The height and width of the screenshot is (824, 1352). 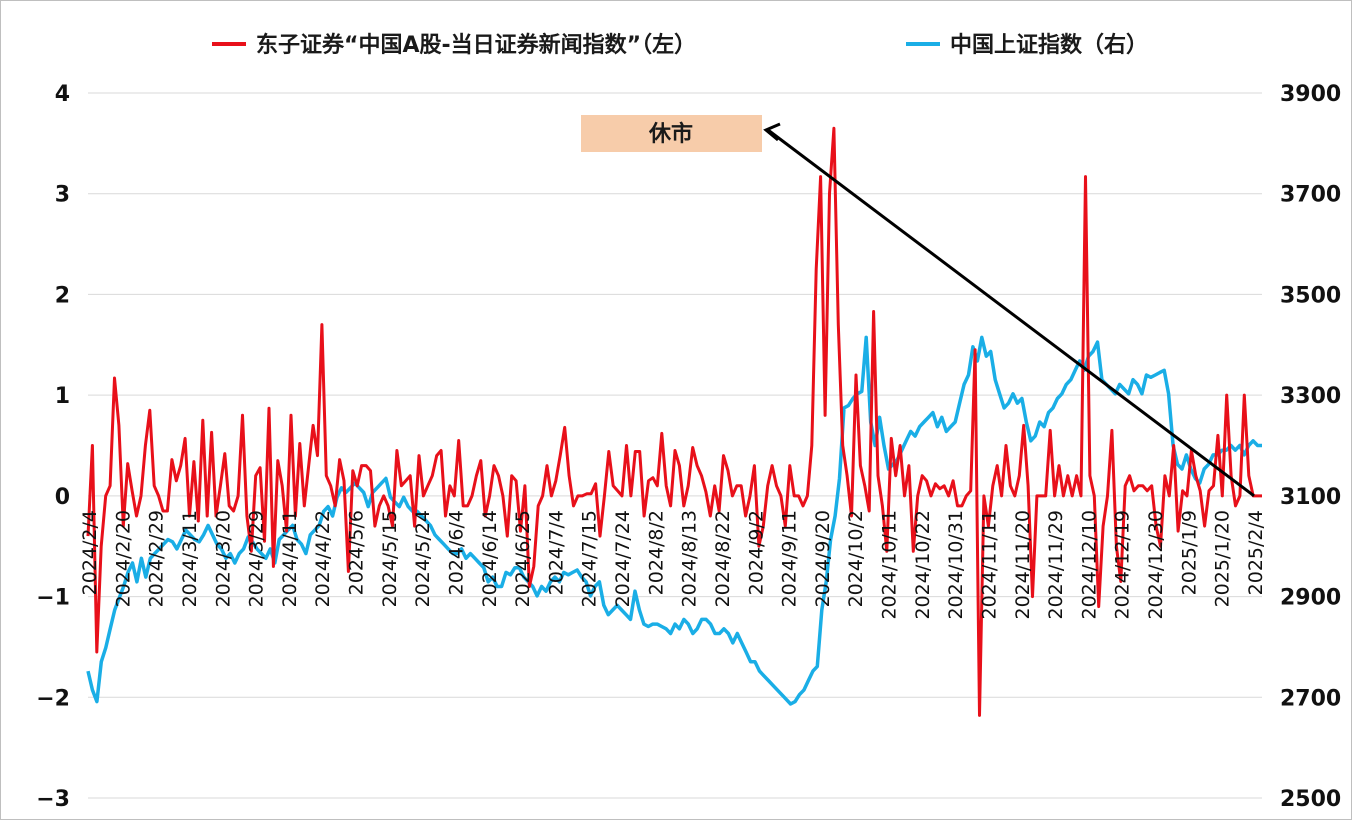 I want to click on left-tick-label: −1, so click(x=53, y=598).